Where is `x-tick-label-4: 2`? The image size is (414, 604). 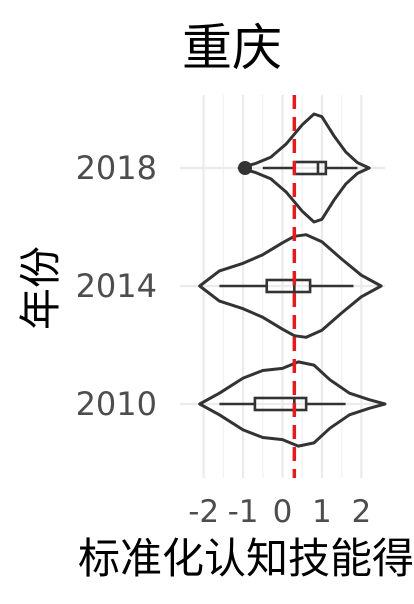 x-tick-label-4: 2 is located at coordinates (361, 512).